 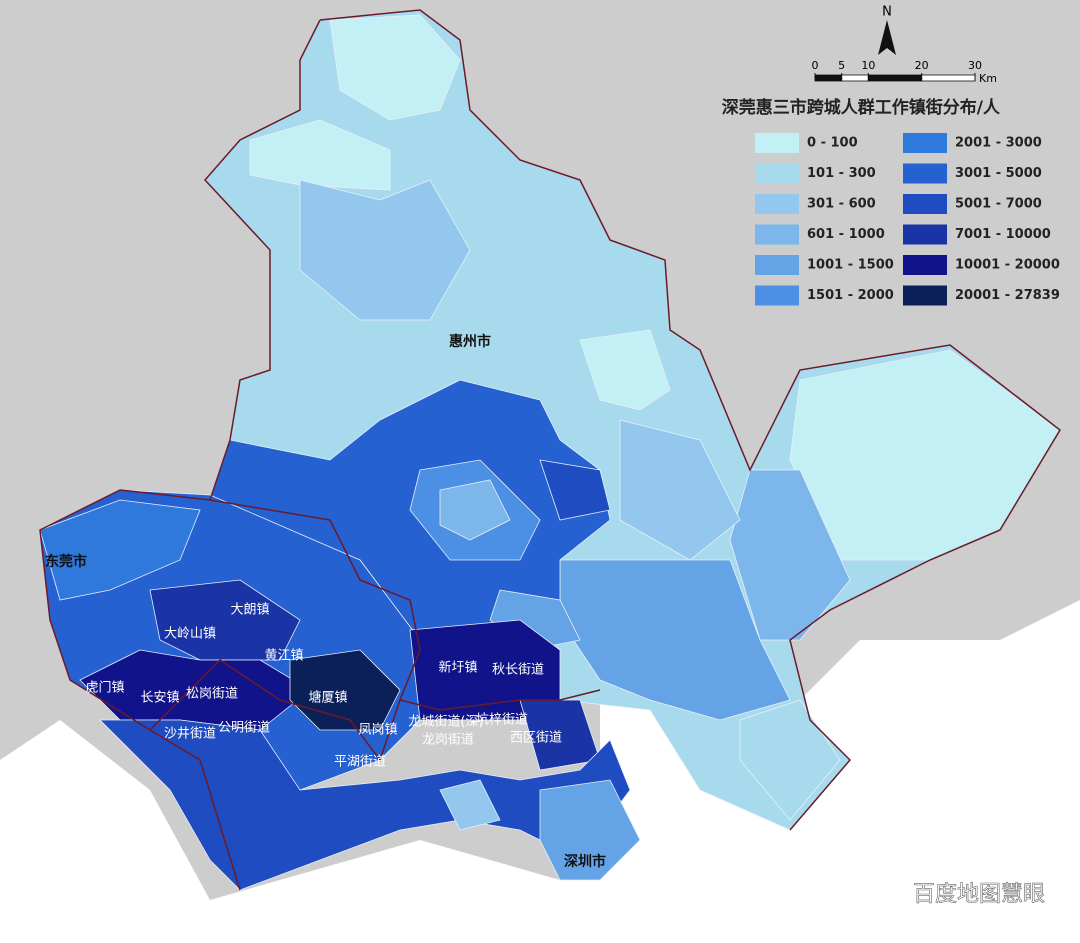 I want to click on legend-label: 2001 - 3000, so click(x=998, y=143).